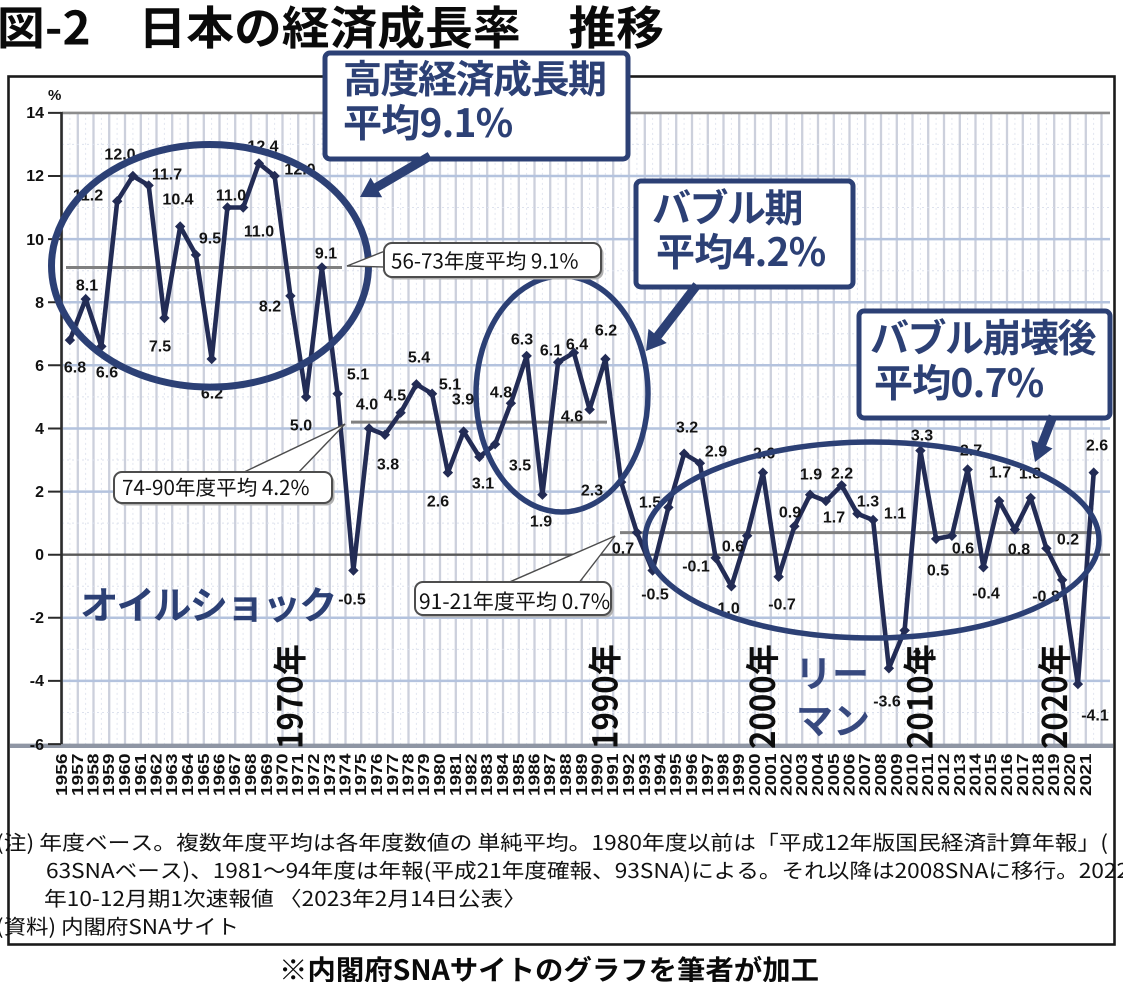 Image resolution: width=1123 pixels, height=987 pixels. I want to click on svg-text: 1986, so click(535, 775).